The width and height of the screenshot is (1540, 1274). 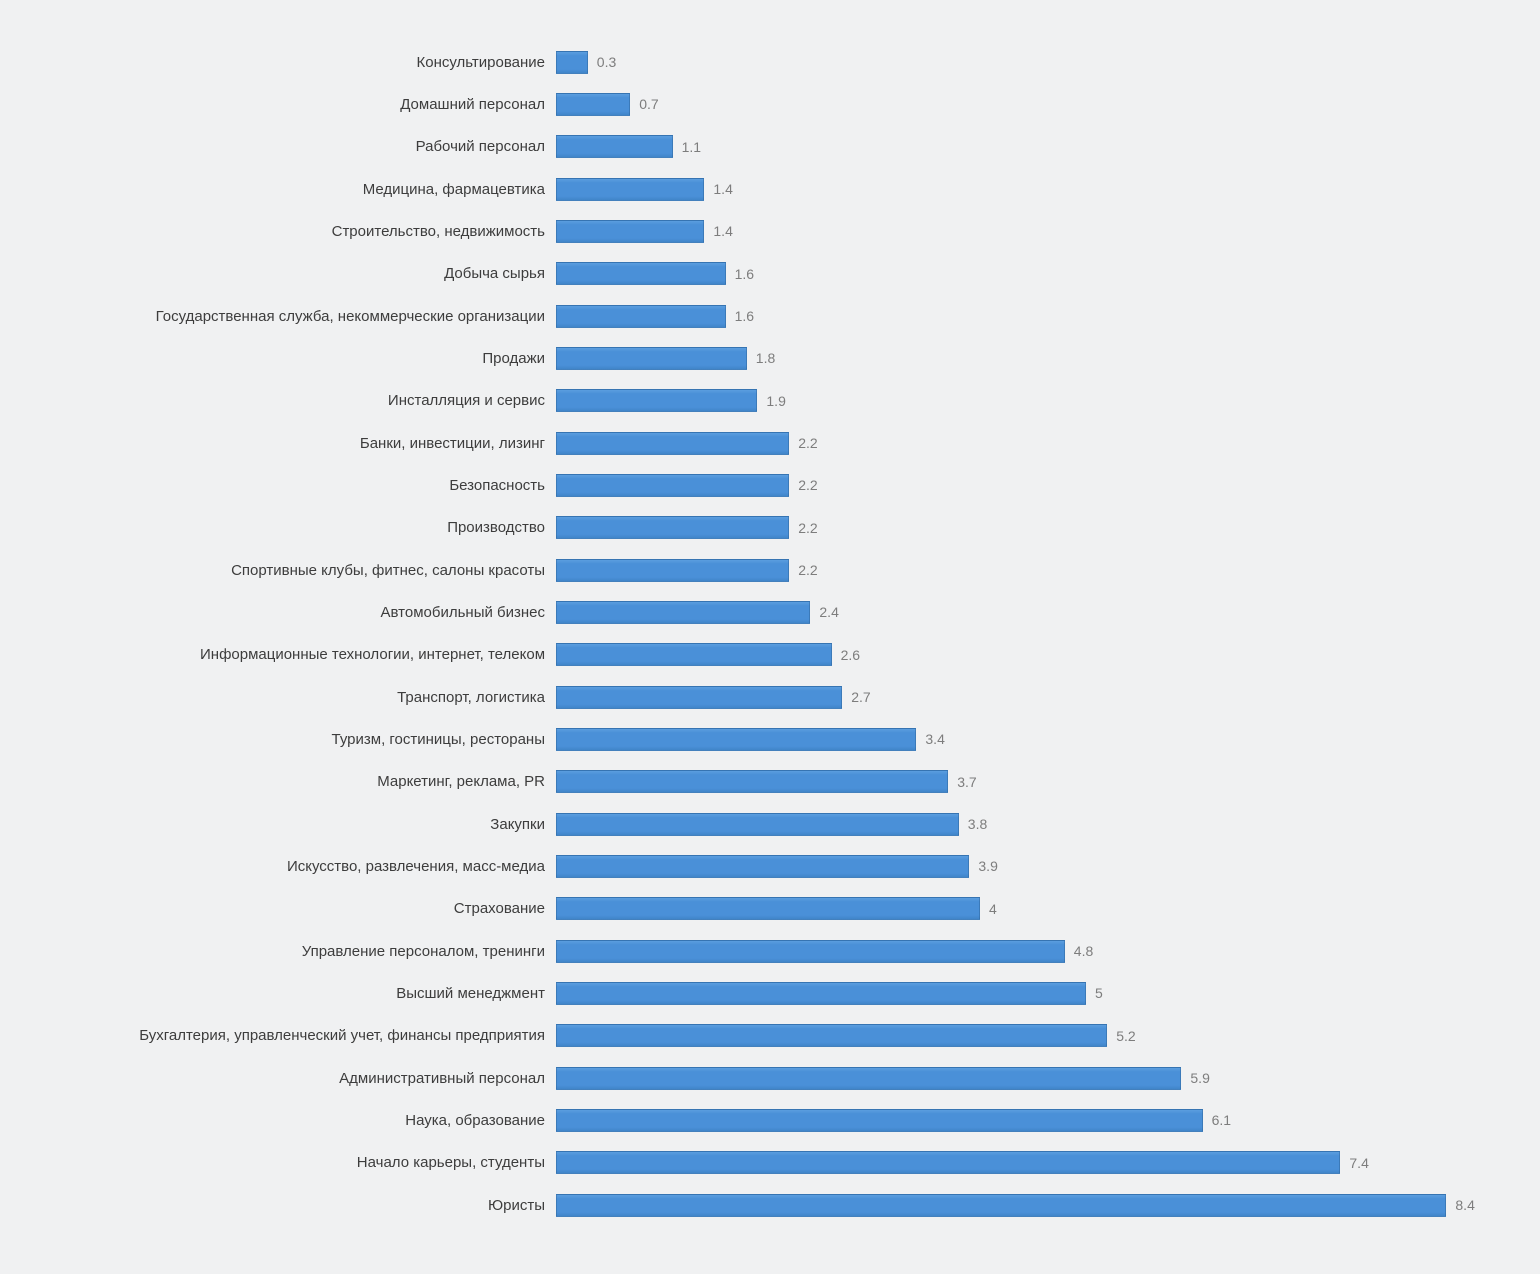 I want to click on category-label: Медицина, фармацевтика, so click(x=453, y=189).